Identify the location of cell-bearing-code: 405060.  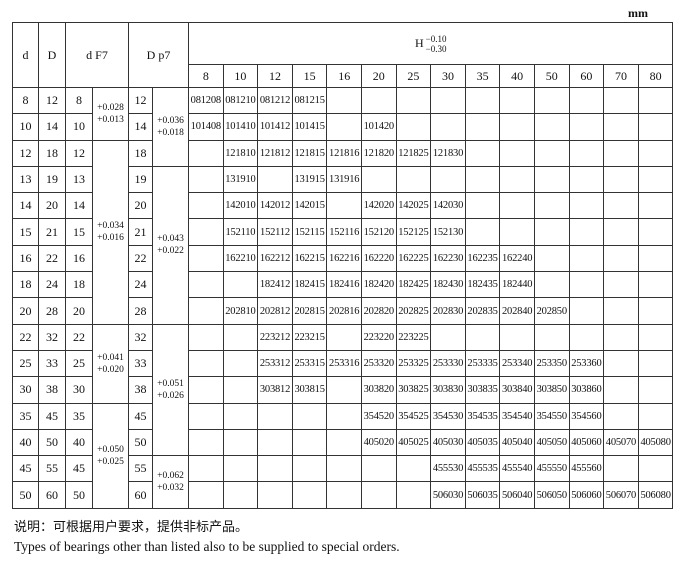
(586, 442).